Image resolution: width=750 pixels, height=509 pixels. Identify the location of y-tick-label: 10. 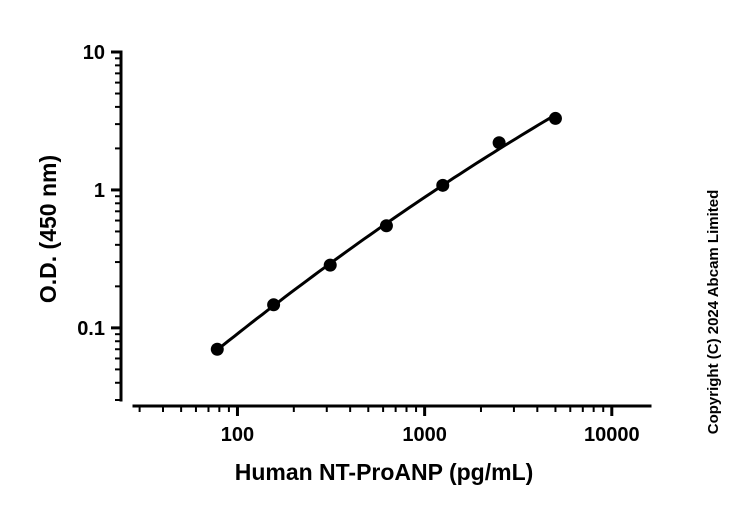
(94, 53).